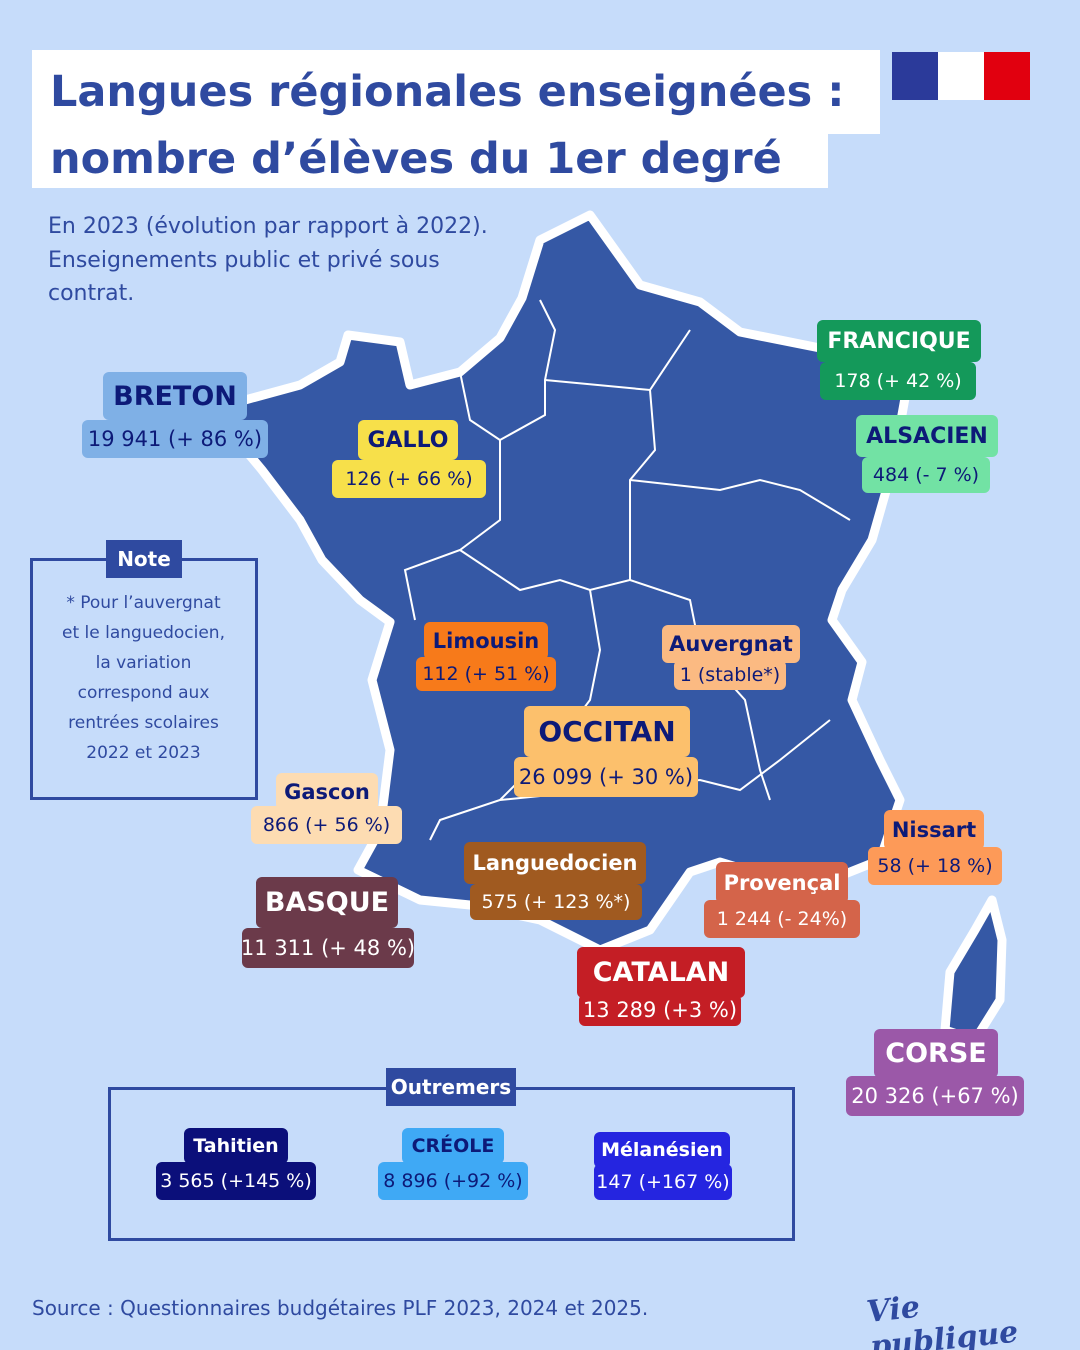 This screenshot has height=1350, width=1080. What do you see at coordinates (486, 641) in the screenshot?
I see `label-name: Limousin` at bounding box center [486, 641].